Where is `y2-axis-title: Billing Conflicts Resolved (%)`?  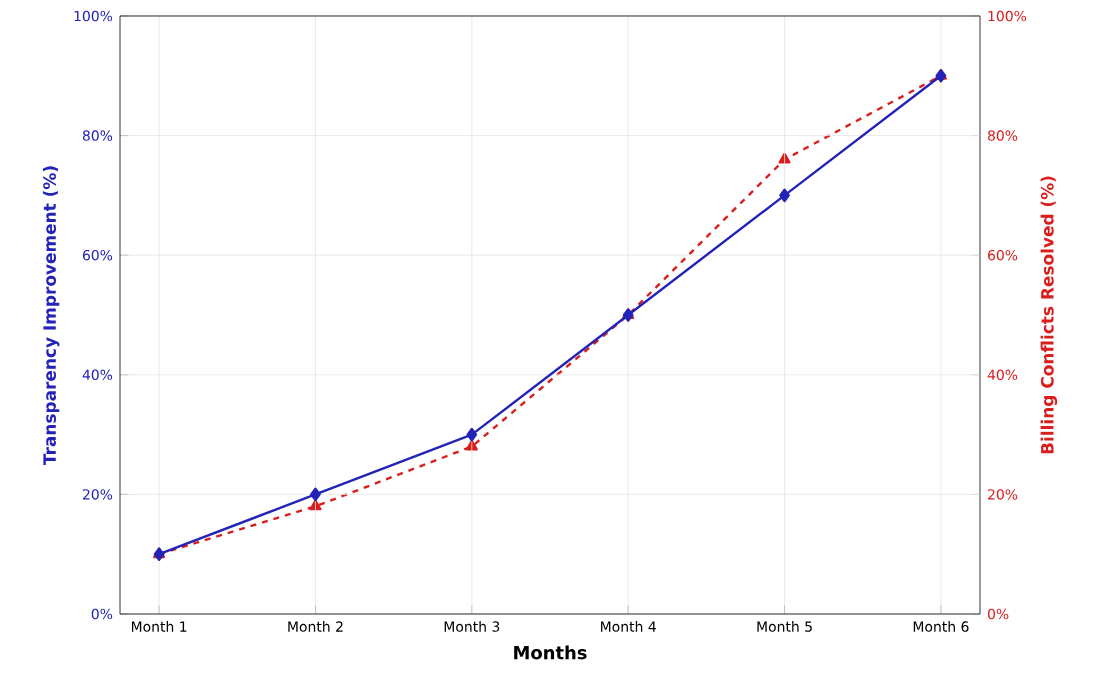 y2-axis-title: Billing Conflicts Resolved (%) is located at coordinates (1049, 315).